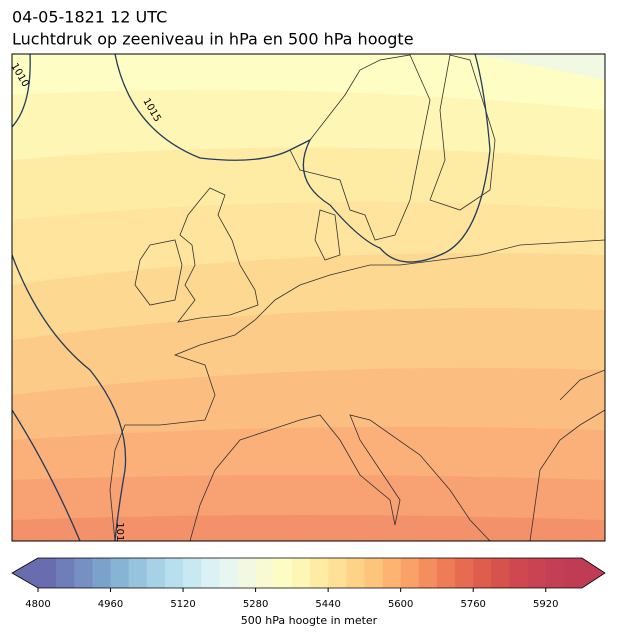 The image size is (618, 643). What do you see at coordinates (89, 17) in the screenshot?
I see `title: 04-05-1821 12 UTC` at bounding box center [89, 17].